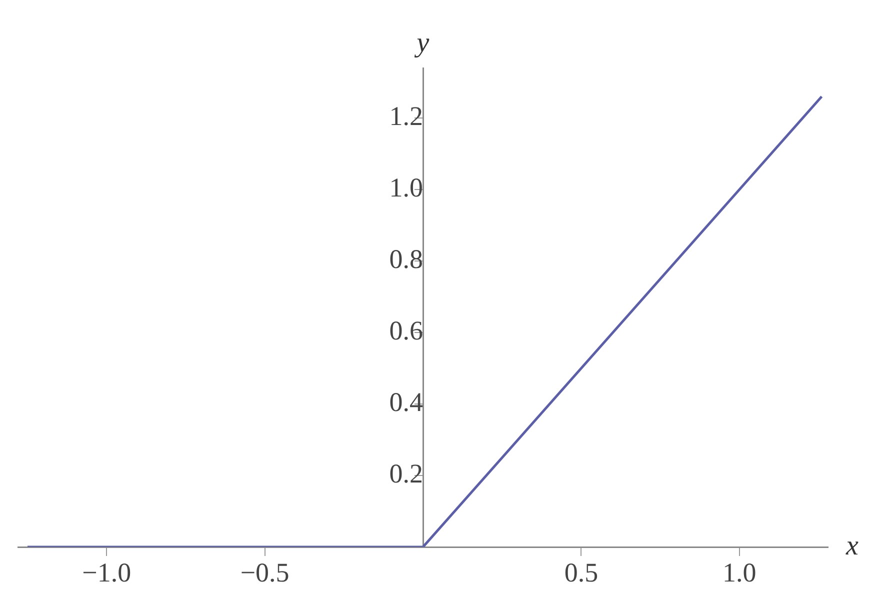 This screenshot has width=896, height=610. Describe the element at coordinates (265, 572) in the screenshot. I see `x-tick-label: −0.5` at that location.